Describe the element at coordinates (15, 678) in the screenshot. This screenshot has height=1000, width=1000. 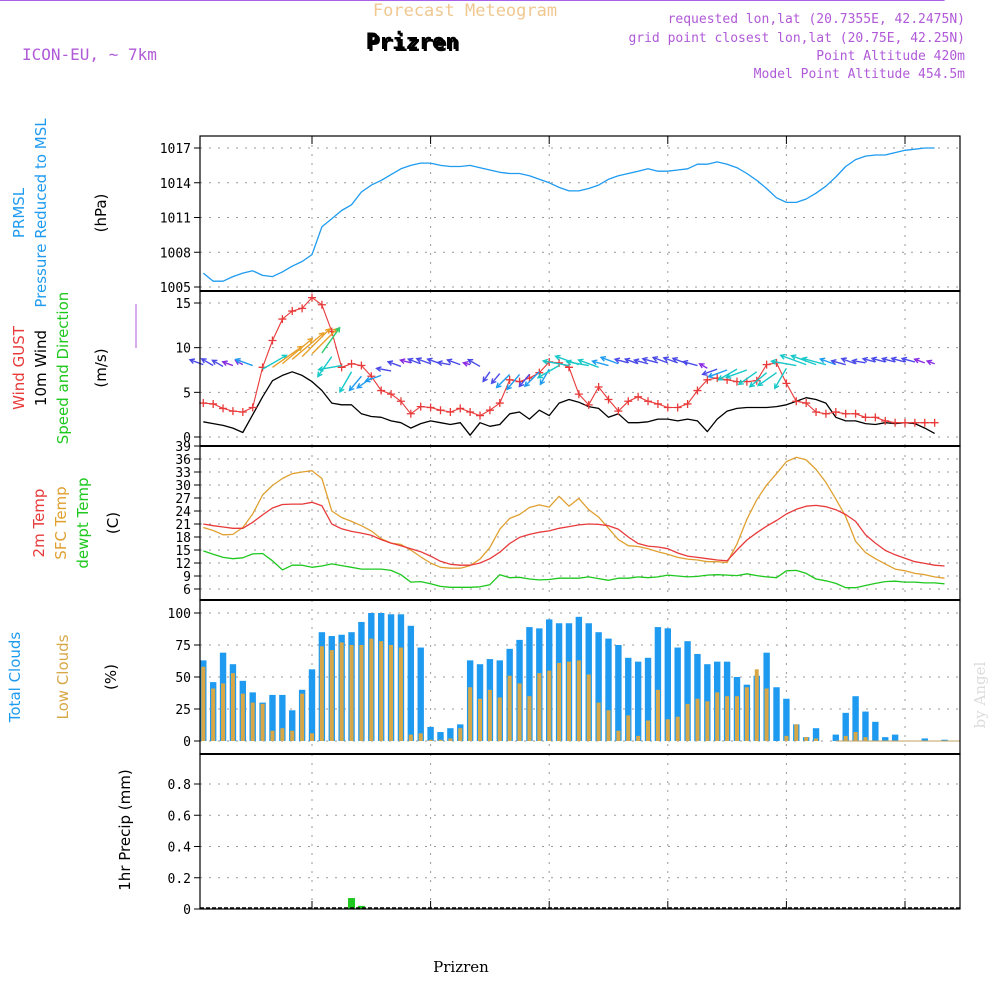
I see `cloud-label-total: Total Clouds` at that location.